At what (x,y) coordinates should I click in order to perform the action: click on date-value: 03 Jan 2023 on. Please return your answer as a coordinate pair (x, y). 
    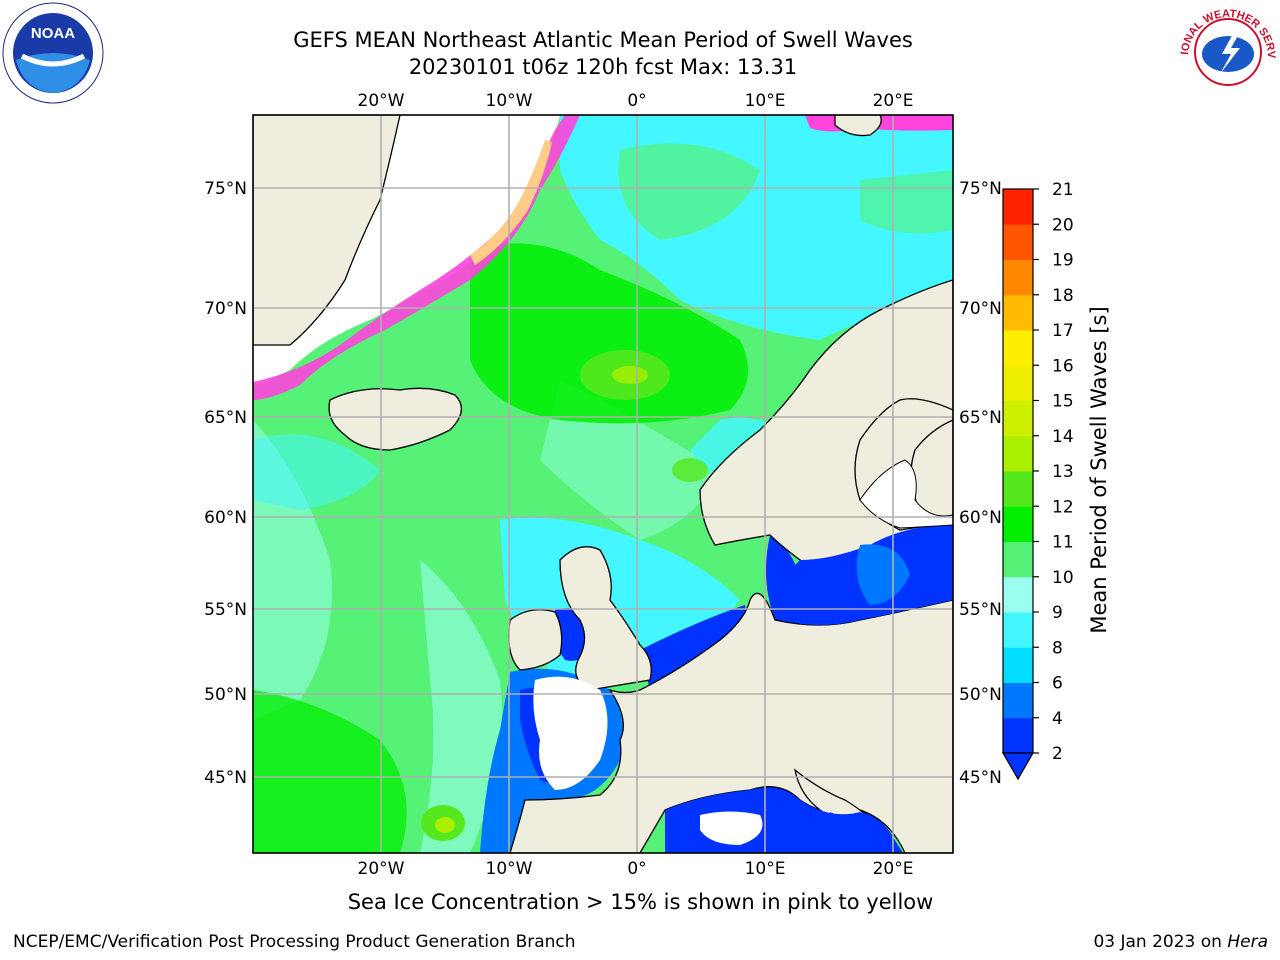
    Looking at the image, I should click on (1157, 942).